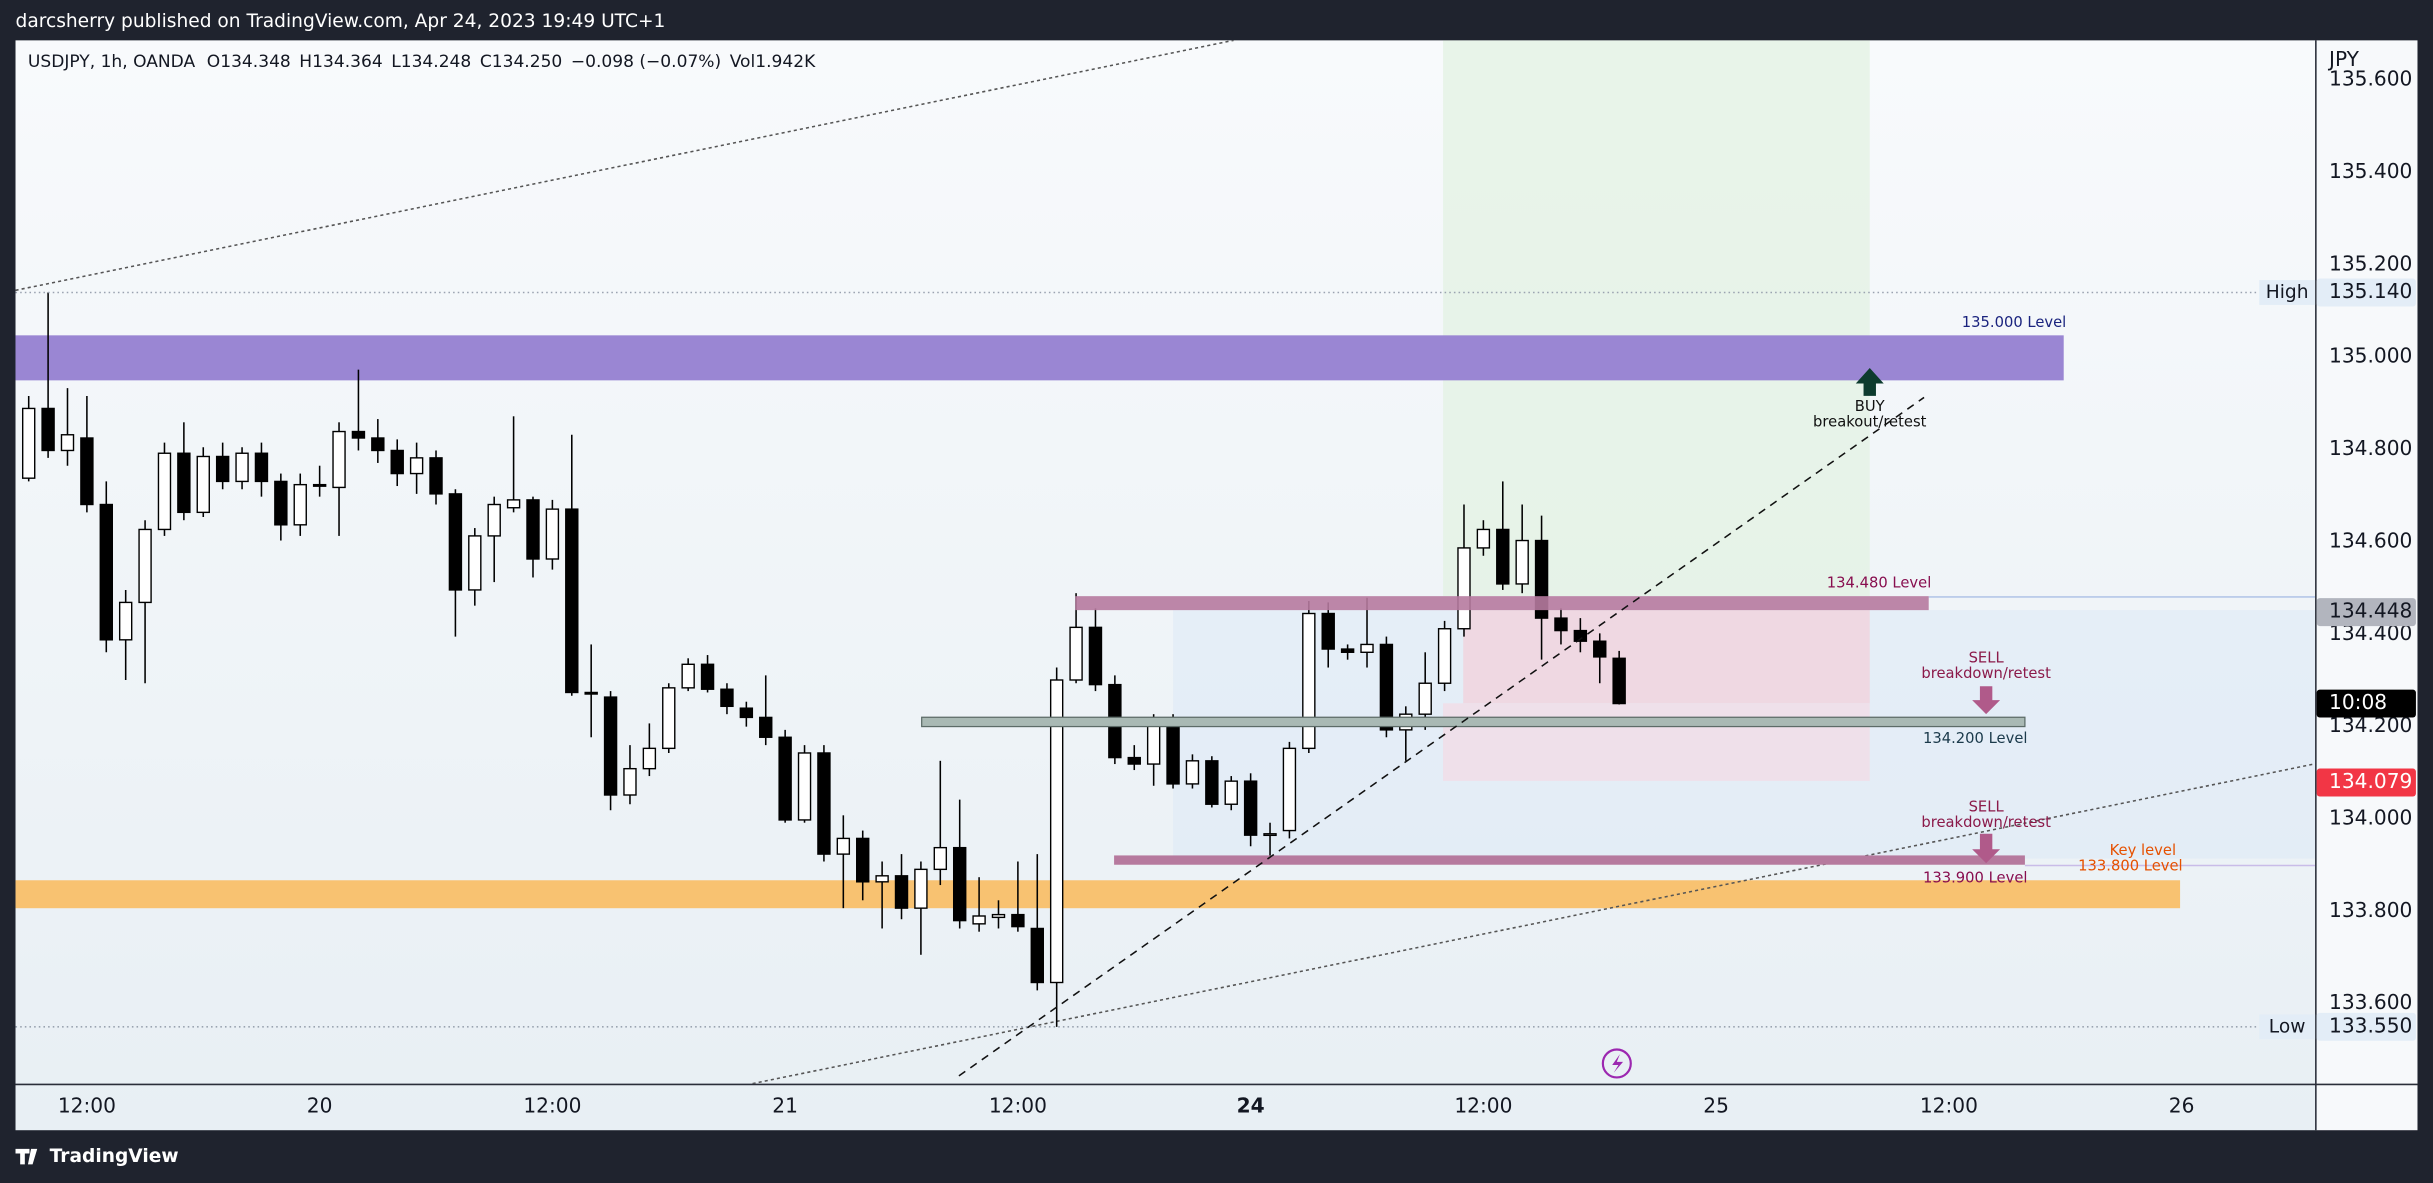  Describe the element at coordinates (1986, 848) in the screenshot. I see `sell-arrow` at that location.